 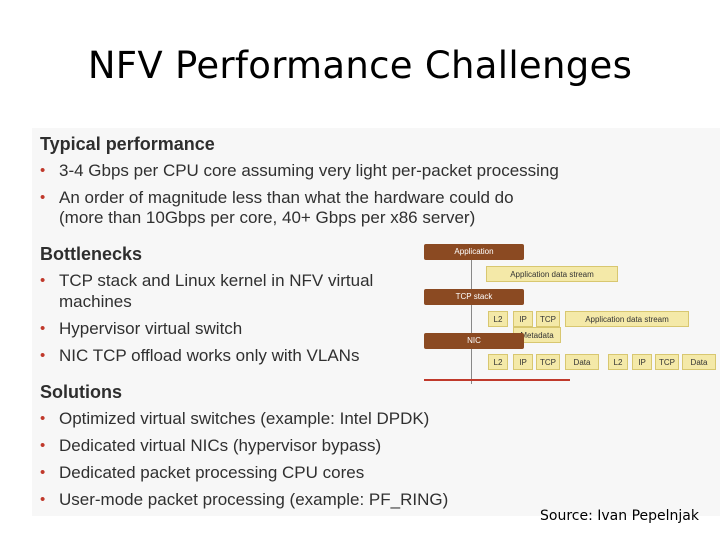 I want to click on tcp-stack-layer-box: TCP stack, so click(x=474, y=297).